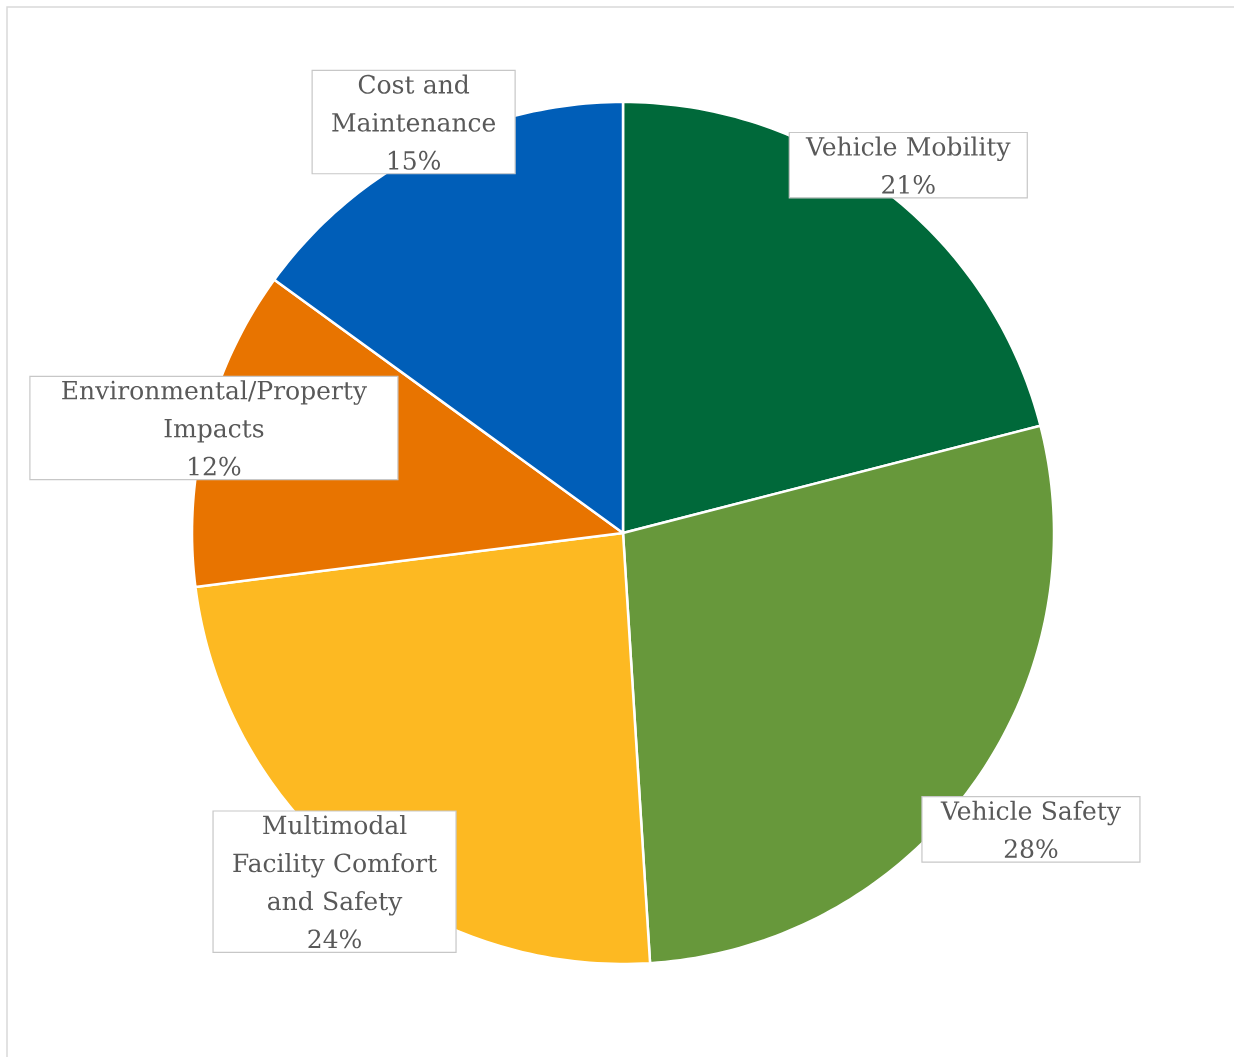 Image resolution: width=1234 pixels, height=1057 pixels. What do you see at coordinates (908, 184) in the screenshot?
I see `data-label: 21%` at bounding box center [908, 184].